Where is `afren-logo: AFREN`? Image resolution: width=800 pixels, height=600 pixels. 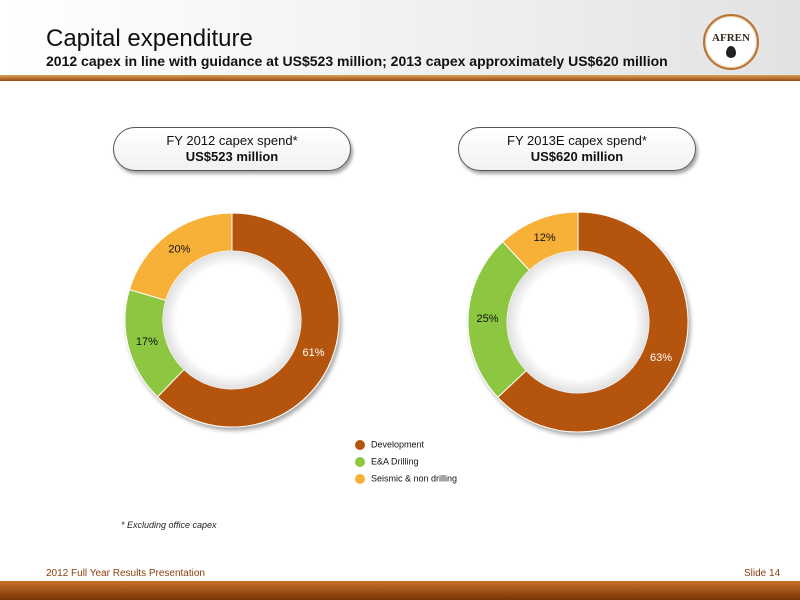
afren-logo: AFREN is located at coordinates (731, 42).